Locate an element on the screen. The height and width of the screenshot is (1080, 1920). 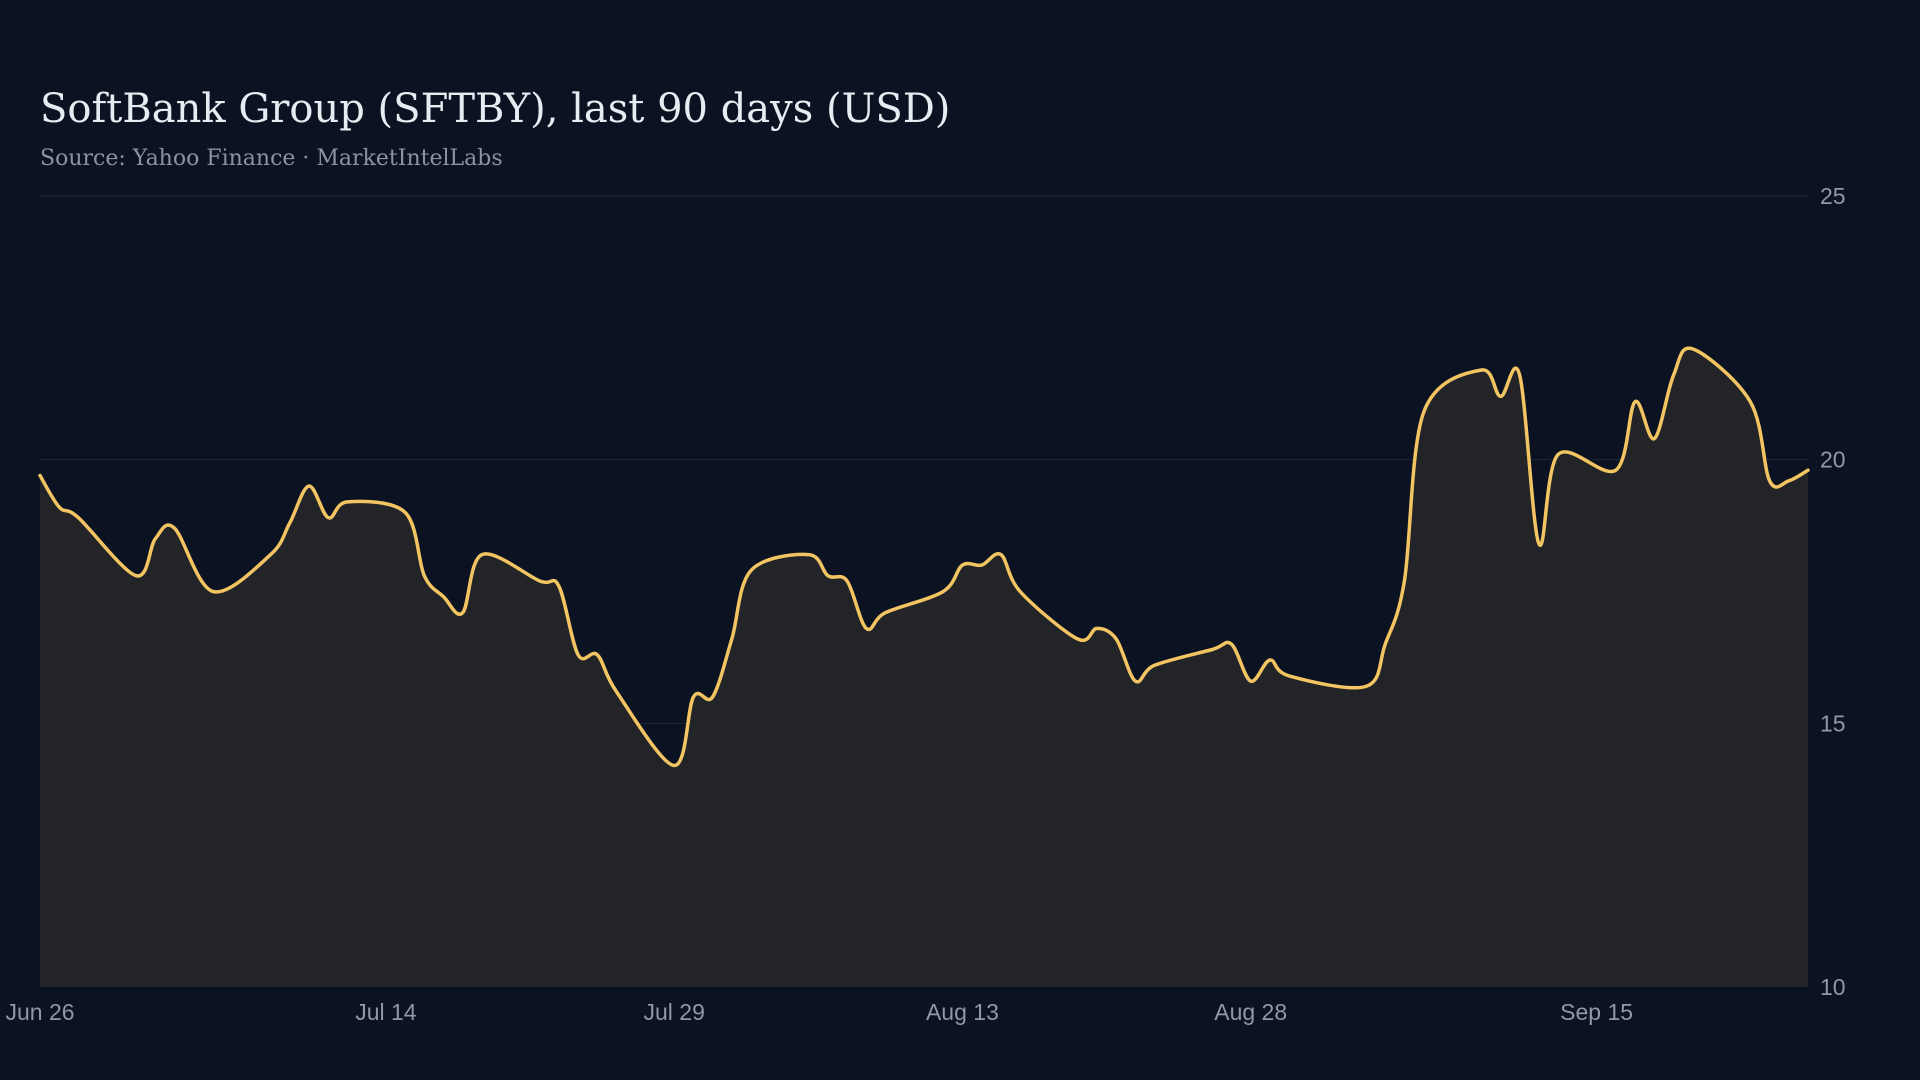
chart-subtitle: Source: Yahoo Finance · MarketIntelLabs is located at coordinates (271, 158).